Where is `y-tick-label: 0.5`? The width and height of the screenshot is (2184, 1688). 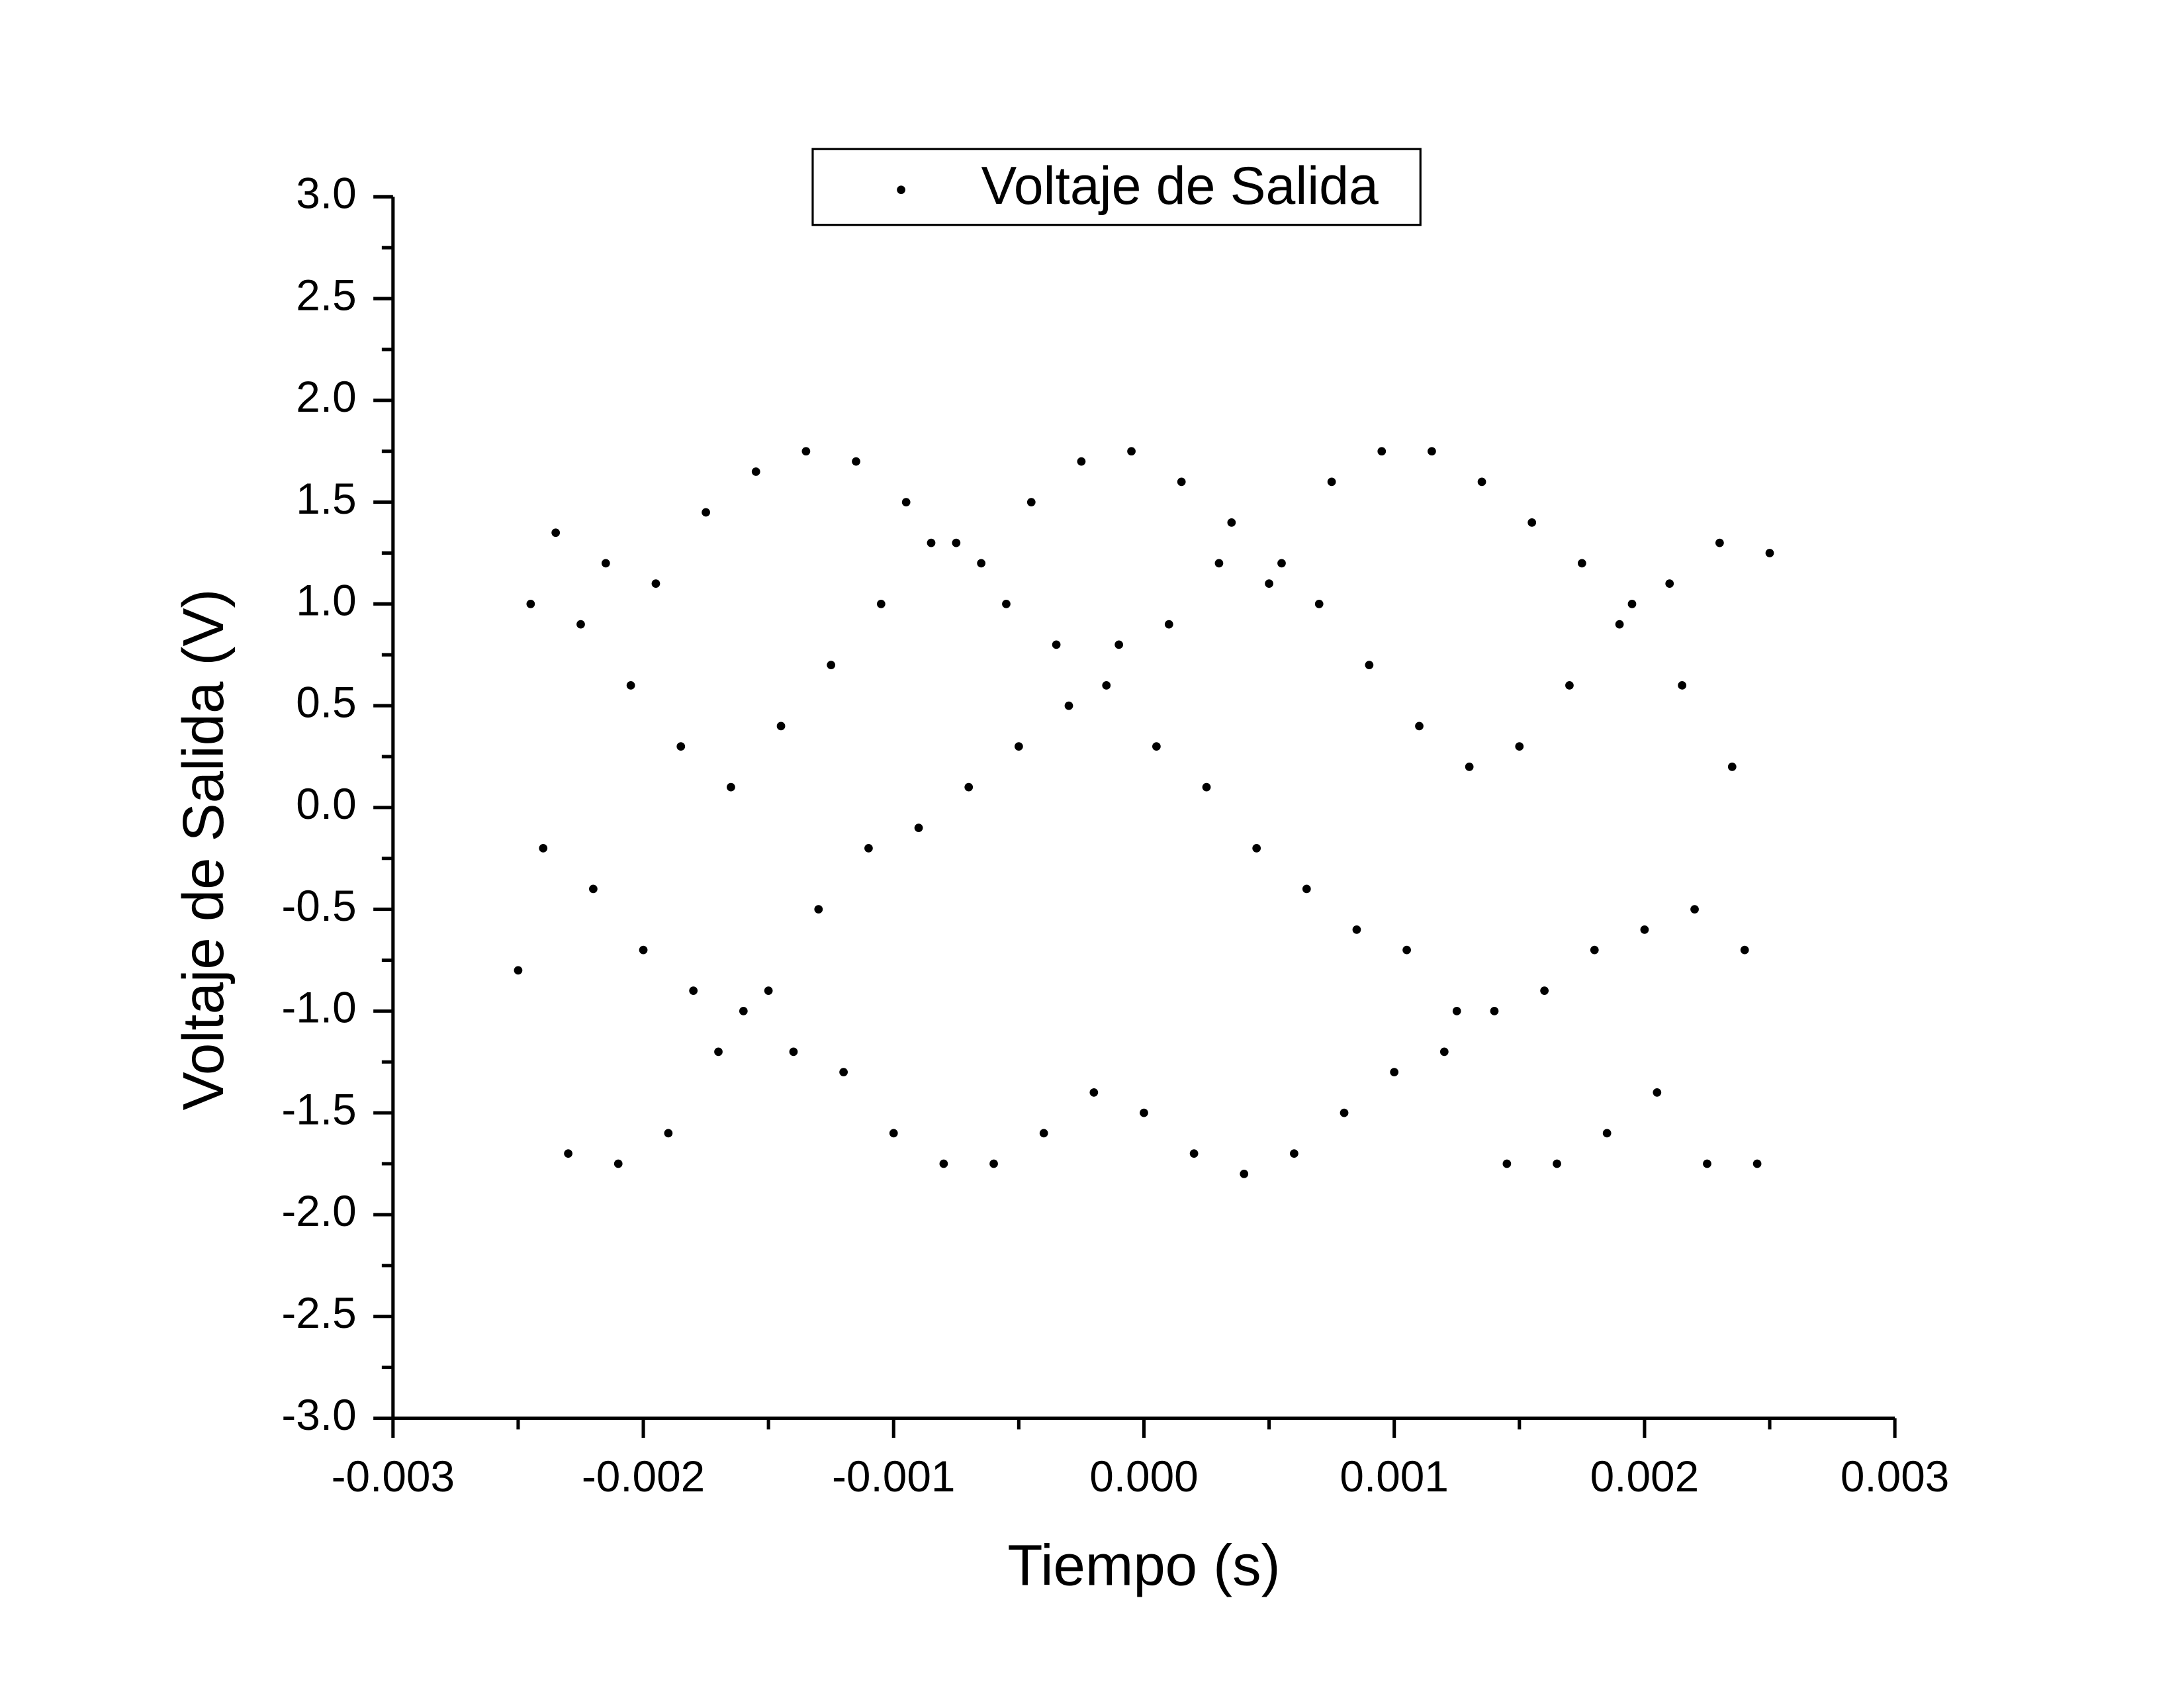
y-tick-label: 0.5 is located at coordinates (326, 701).